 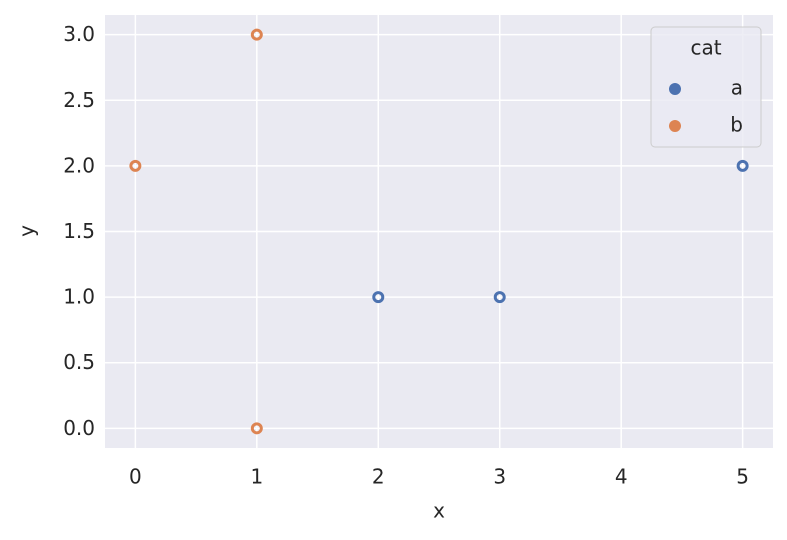 What do you see at coordinates (737, 88) in the screenshot?
I see `legend-label: a` at bounding box center [737, 88].